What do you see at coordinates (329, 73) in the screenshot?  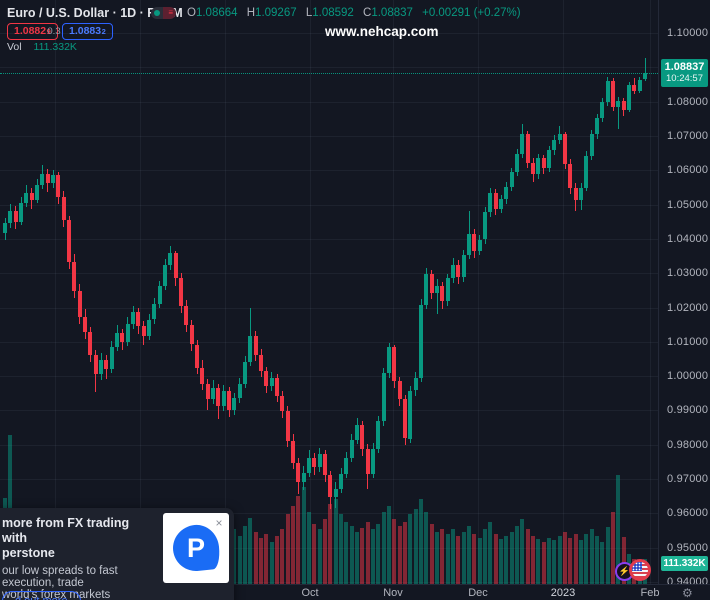 I see `current-price-line` at bounding box center [329, 73].